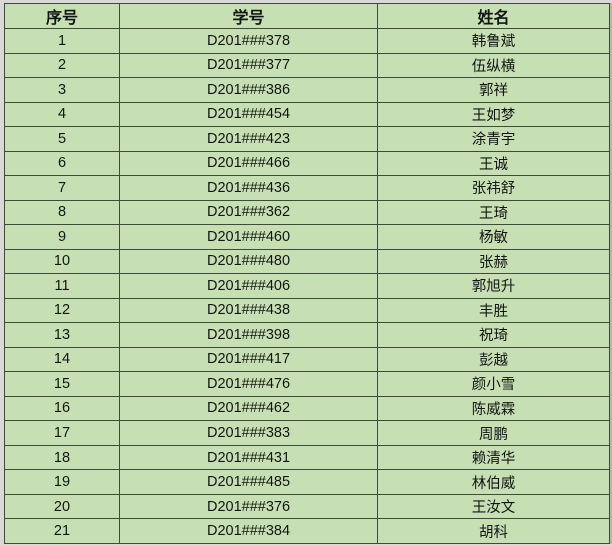 The width and height of the screenshot is (612, 546). What do you see at coordinates (248, 531) in the screenshot?
I see `cell-student-id: D201###384` at bounding box center [248, 531].